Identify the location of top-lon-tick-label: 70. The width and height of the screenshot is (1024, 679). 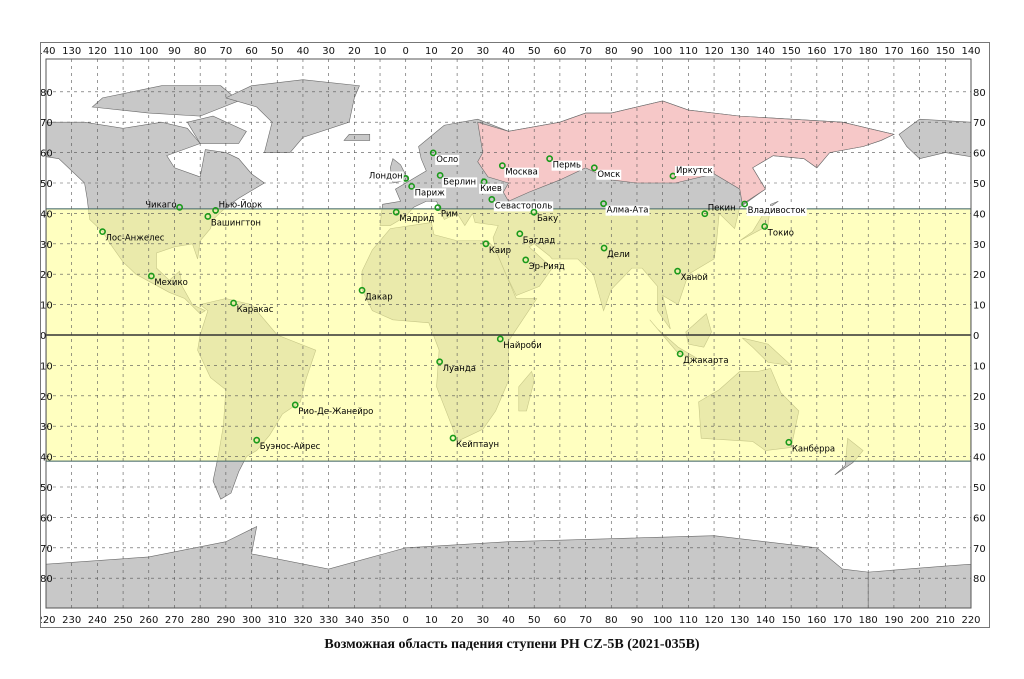
(225, 51).